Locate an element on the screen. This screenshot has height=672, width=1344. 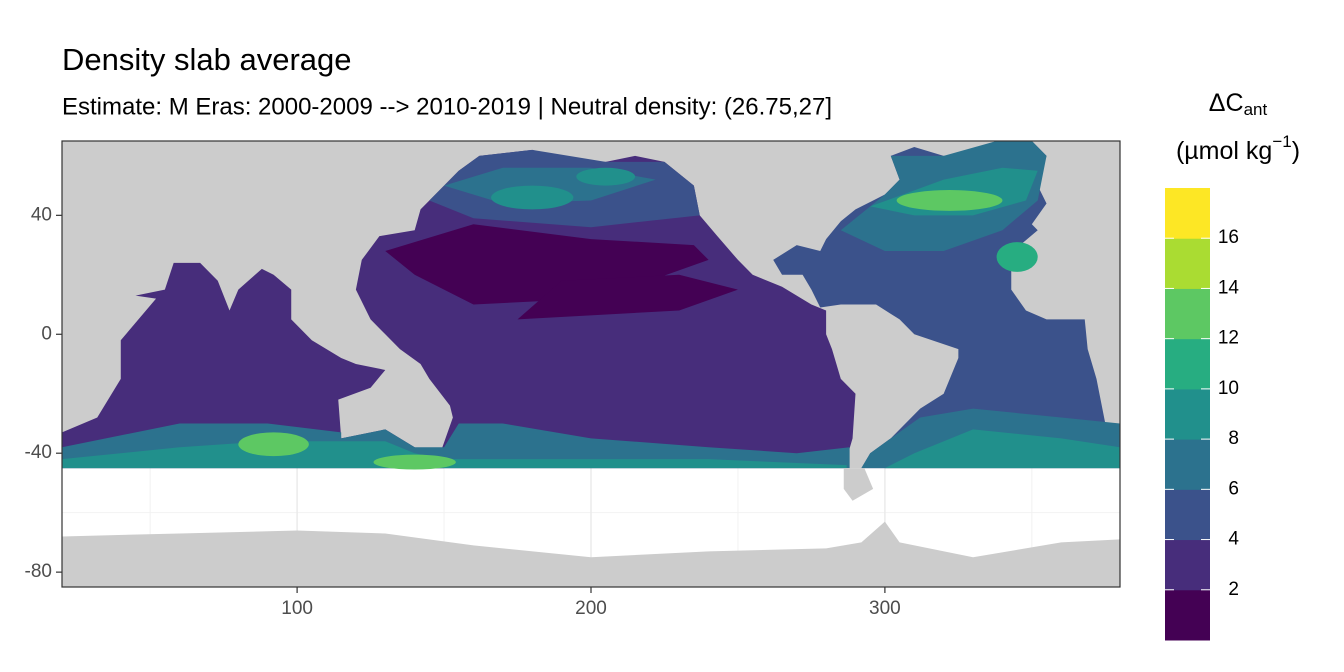
legend-label: 4 is located at coordinates (1233, 539).